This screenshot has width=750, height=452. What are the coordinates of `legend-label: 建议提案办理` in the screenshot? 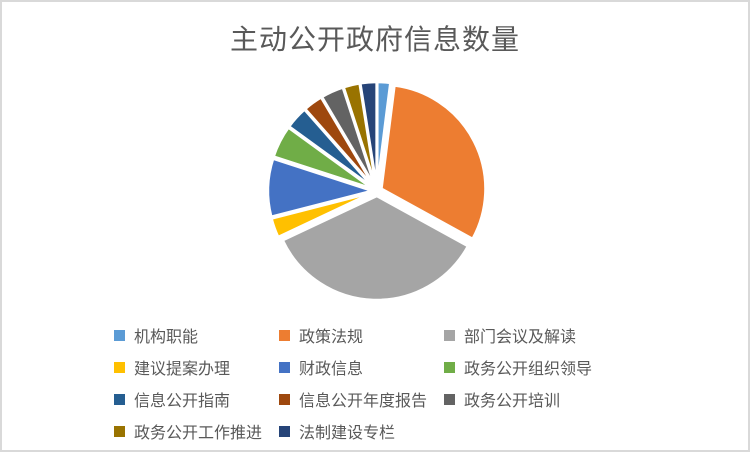 It's located at (182, 369).